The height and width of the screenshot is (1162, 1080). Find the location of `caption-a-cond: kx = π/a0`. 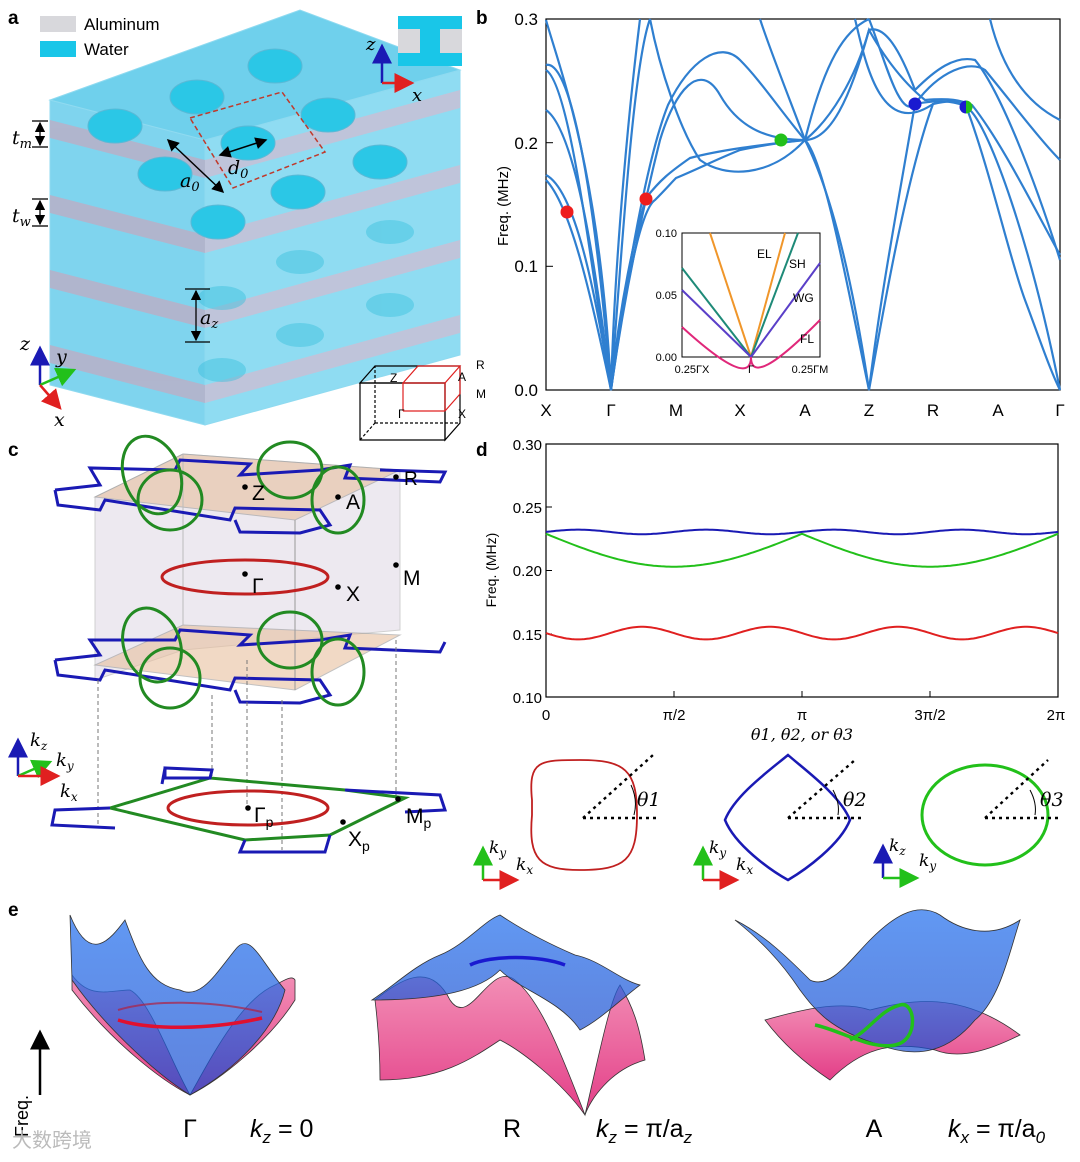

caption-a-cond: kx = π/a0 is located at coordinates (997, 1131).